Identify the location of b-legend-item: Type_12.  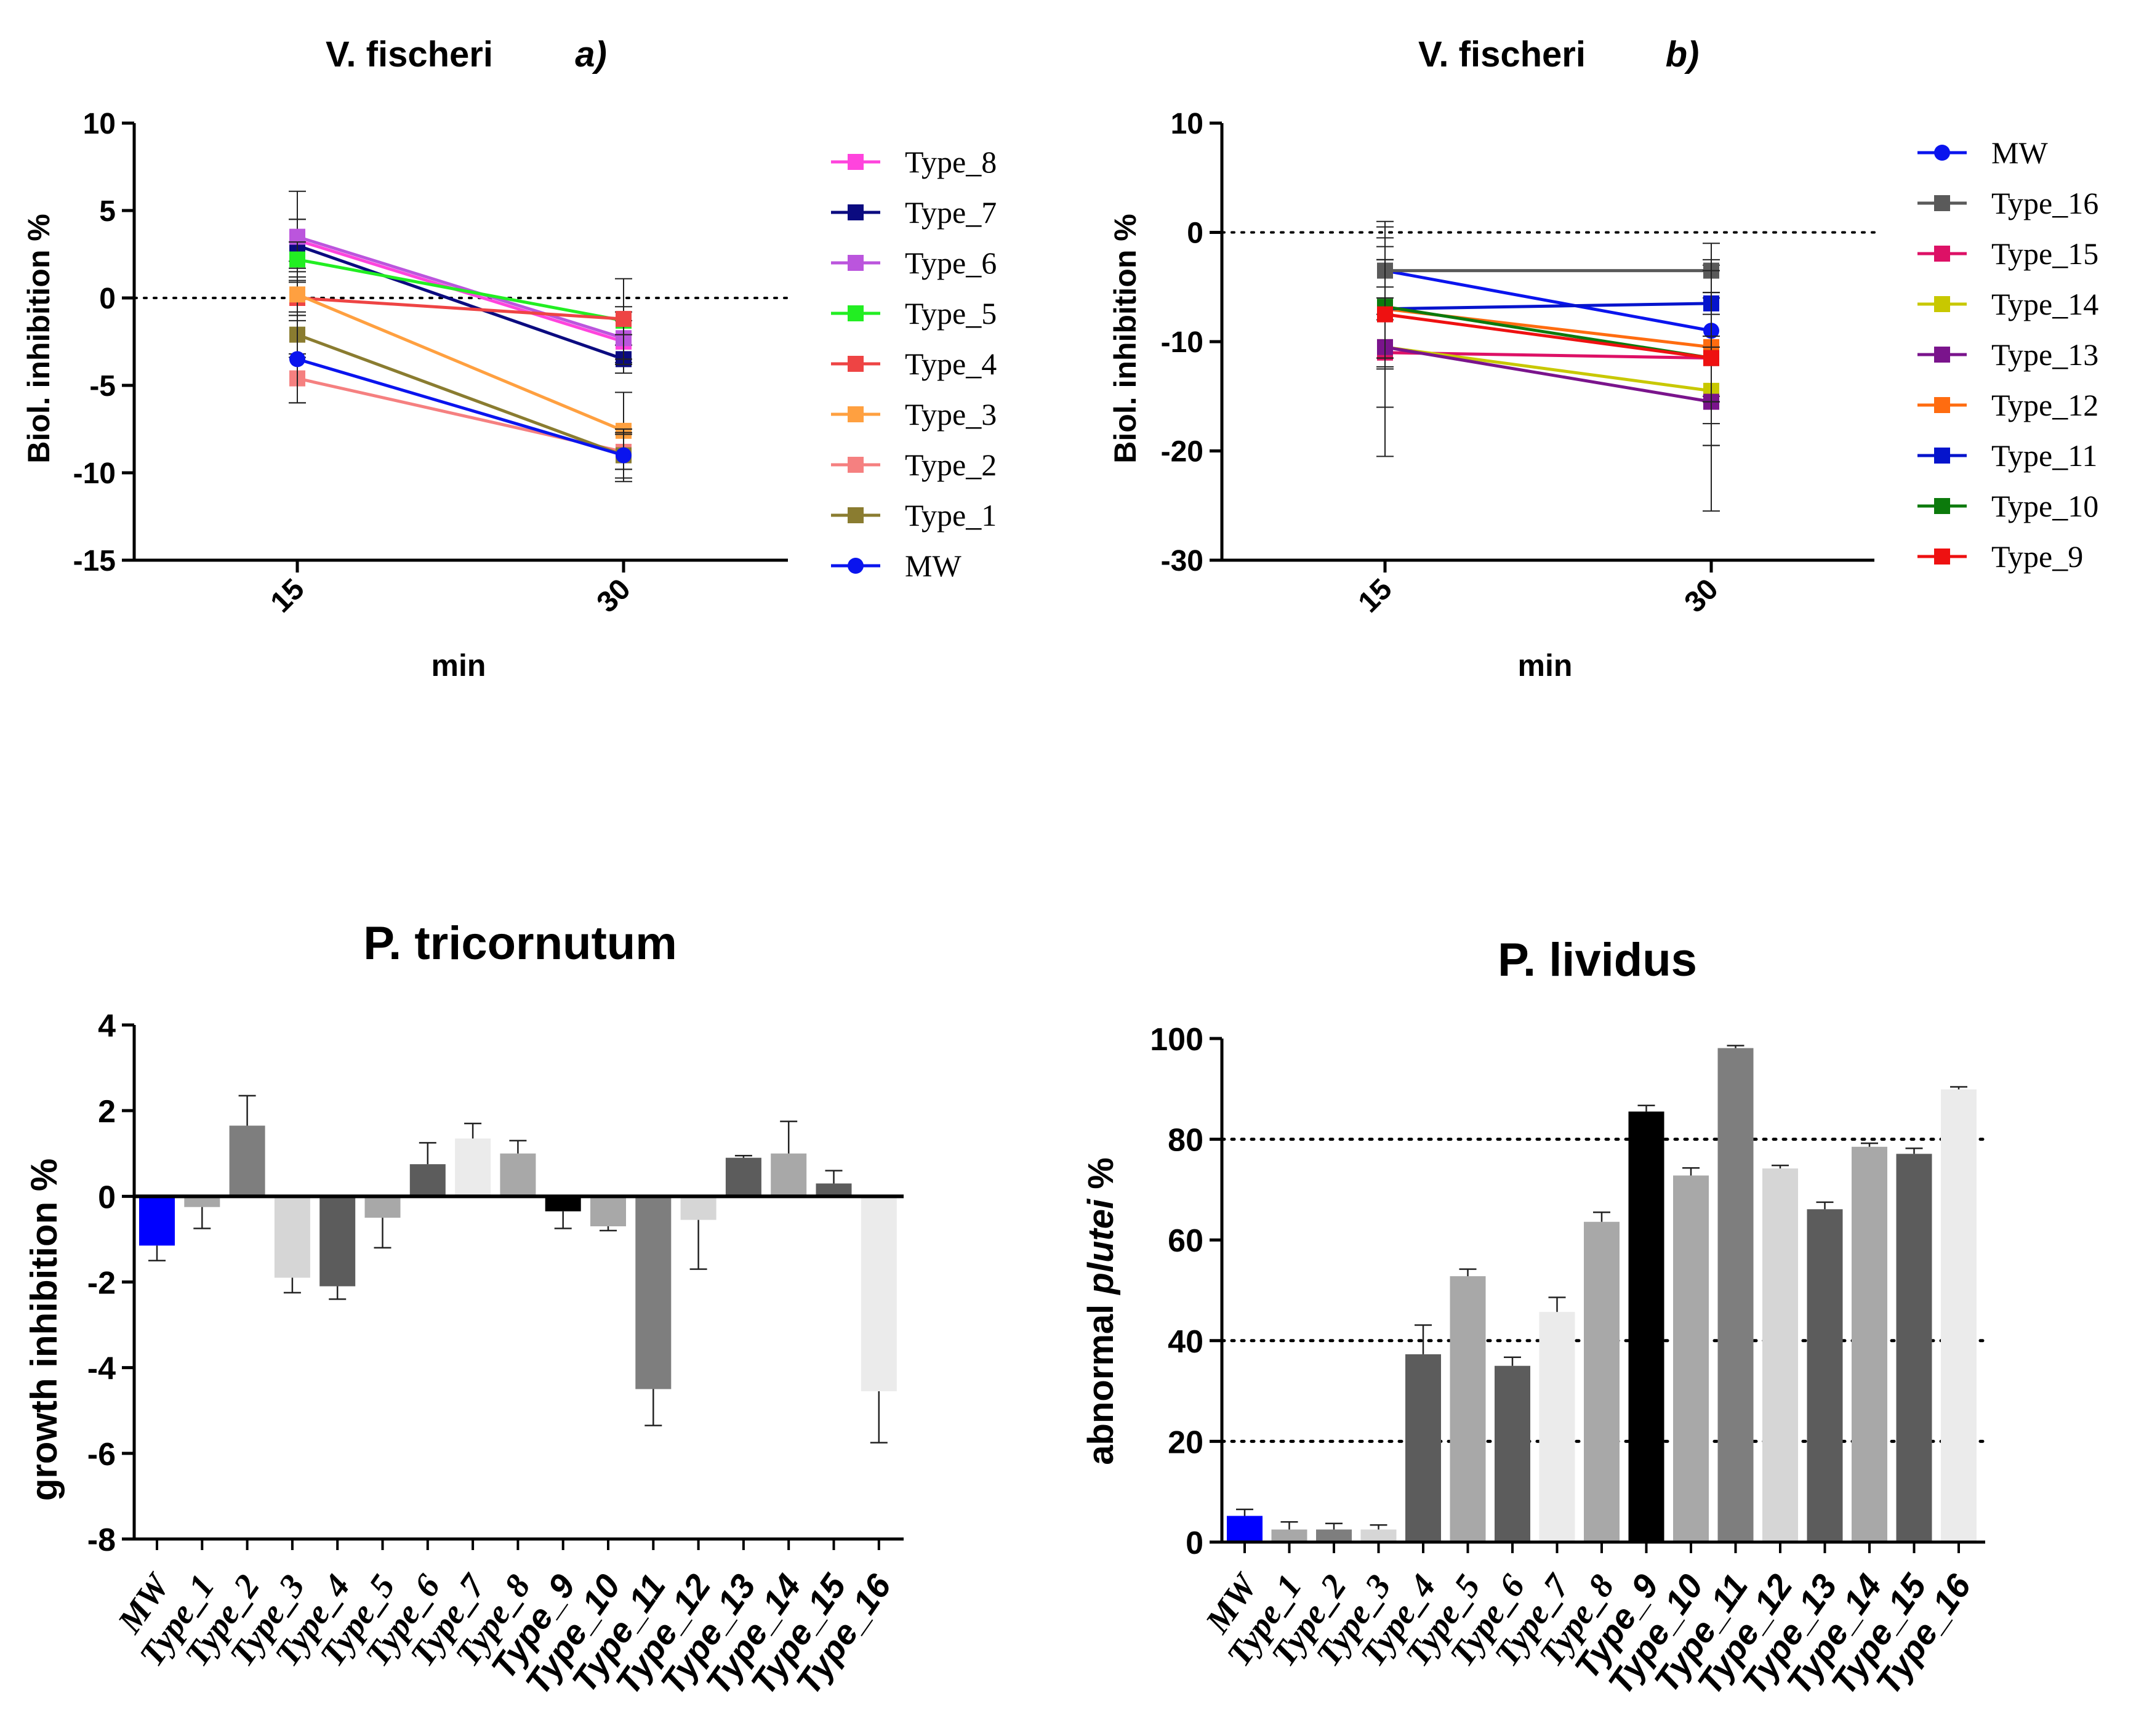
(2007, 405).